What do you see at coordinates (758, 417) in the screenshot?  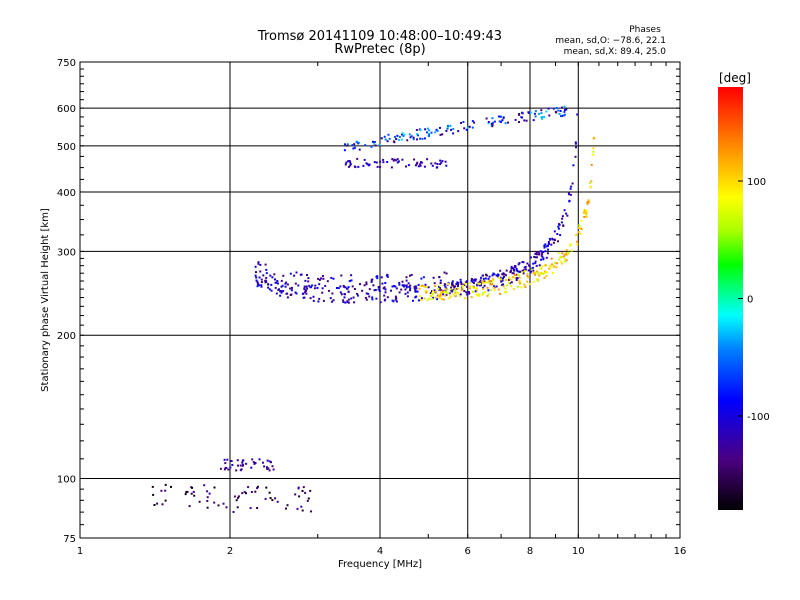 I see `colorbar-tick-label: -100` at bounding box center [758, 417].